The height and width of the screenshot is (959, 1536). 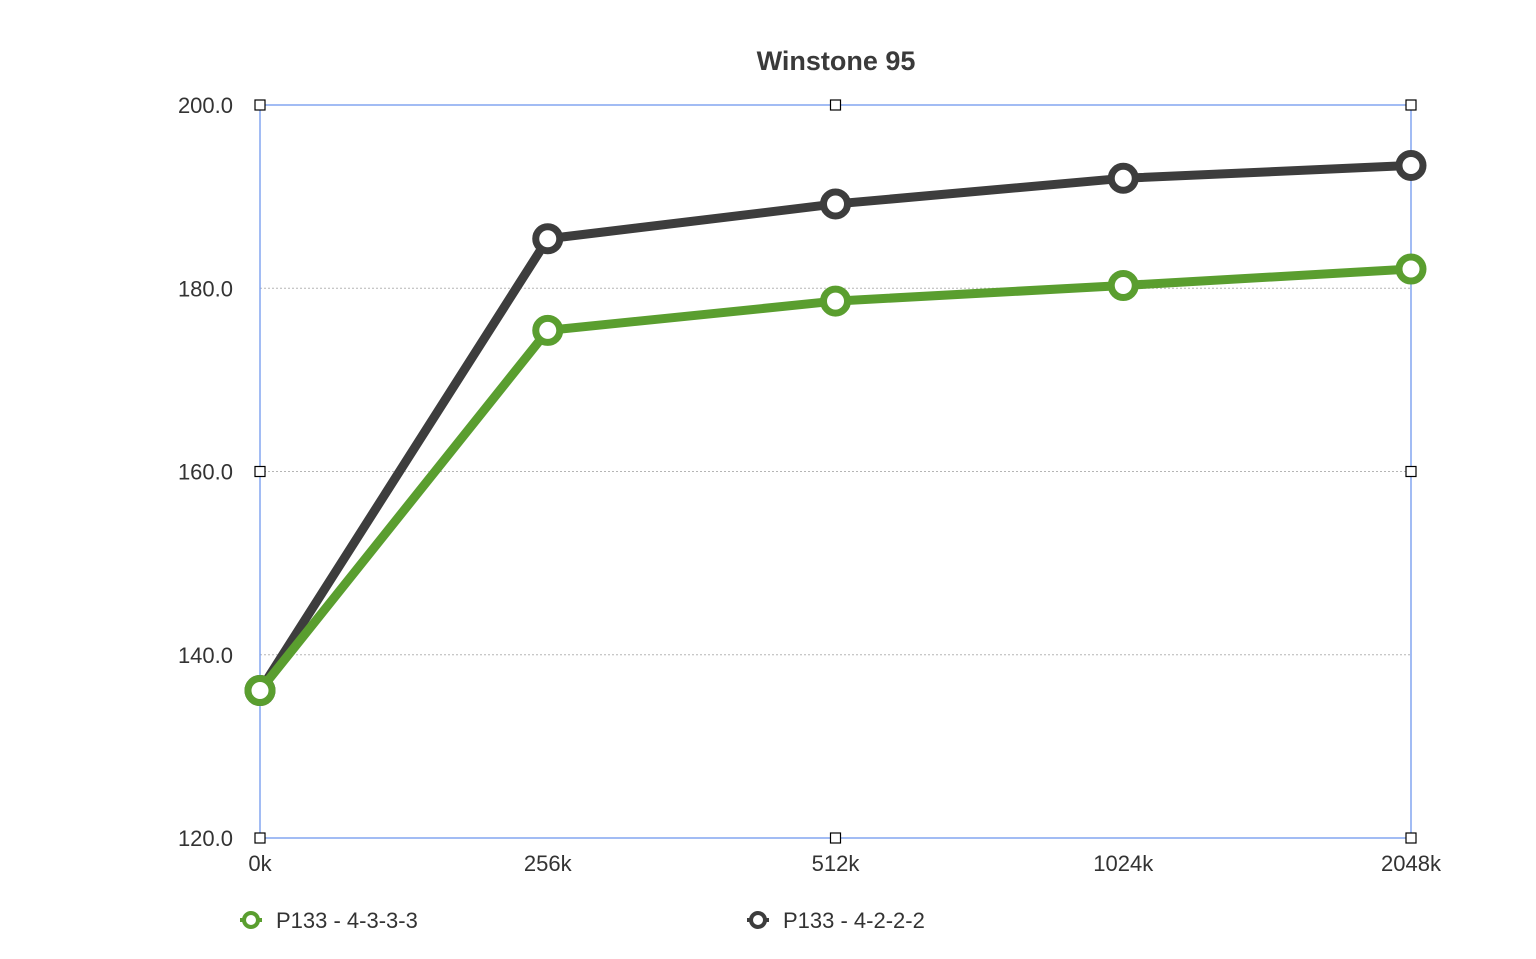 I want to click on x-tick-label: 512k, so click(x=836, y=863).